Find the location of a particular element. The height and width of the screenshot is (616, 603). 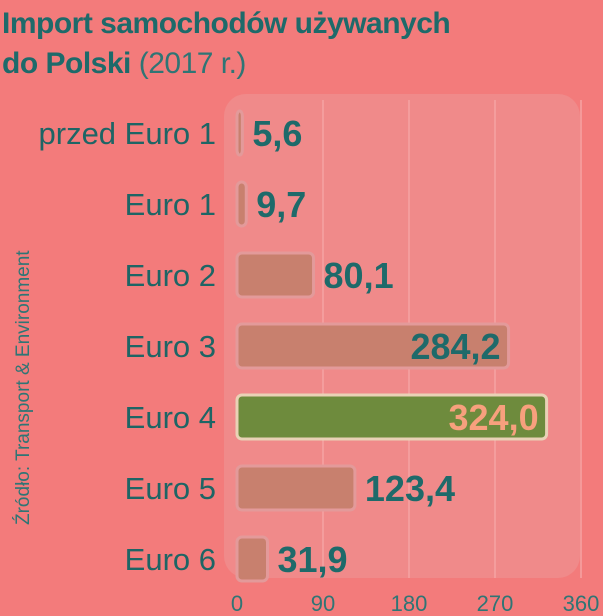

title-country: do Polski is located at coordinates (66, 63).